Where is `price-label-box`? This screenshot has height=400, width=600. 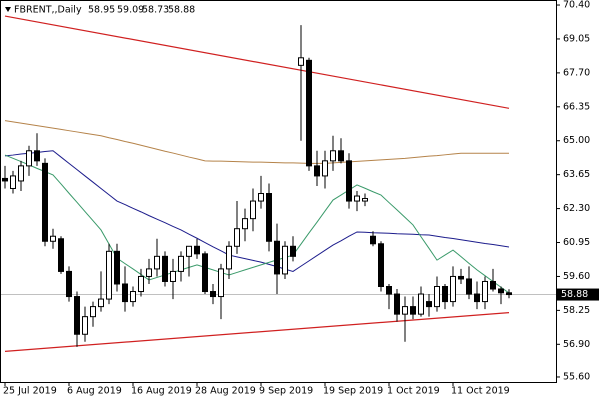
price-label-box is located at coordinates (578, 294).